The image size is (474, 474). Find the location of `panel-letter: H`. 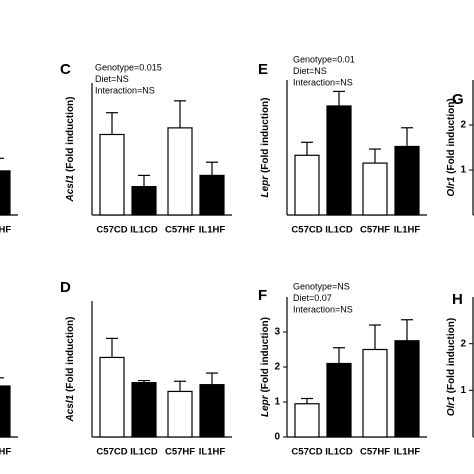

panel-letter: H is located at coordinates (457, 299).